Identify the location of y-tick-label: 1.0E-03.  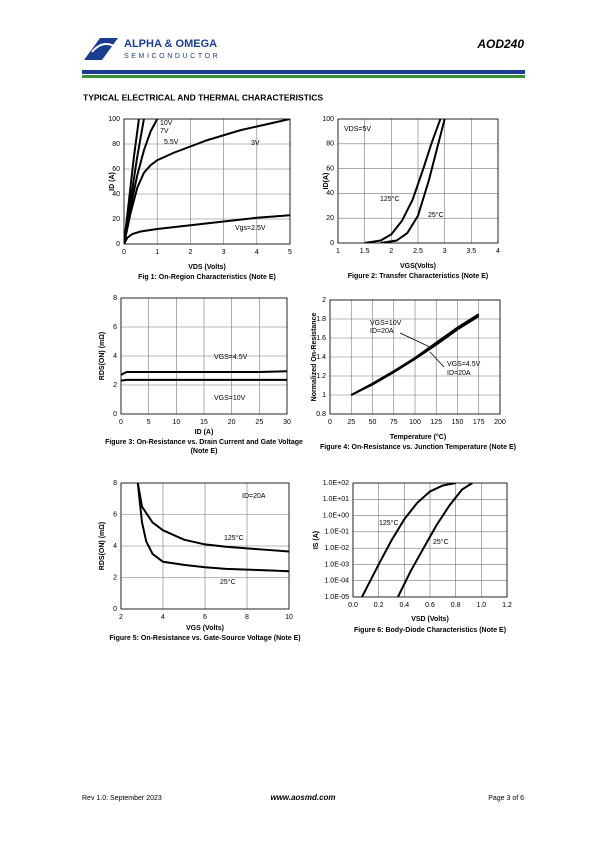
(336, 564).